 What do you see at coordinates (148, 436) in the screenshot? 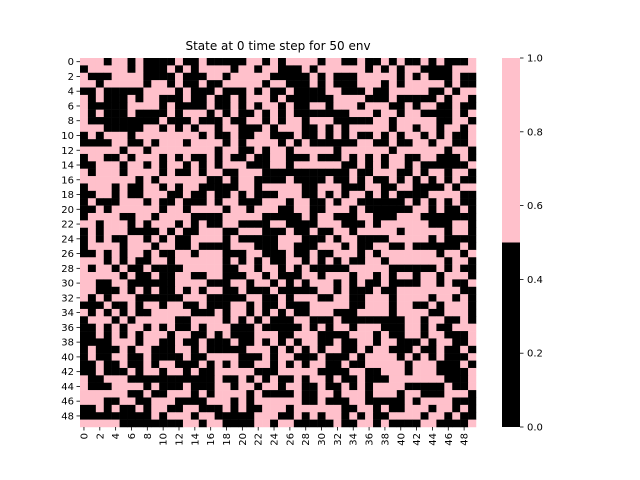
I see `x-tick-label: 8` at bounding box center [148, 436].